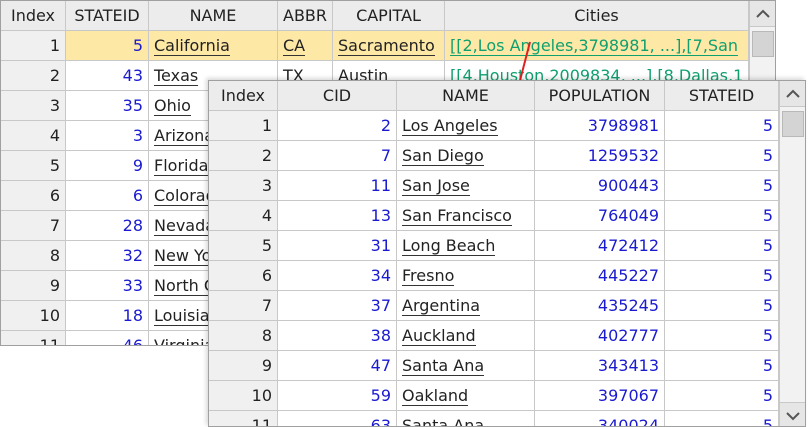 This screenshot has width=808, height=427. Describe the element at coordinates (457, 216) in the screenshot. I see `cell-text: San Francisco` at that location.